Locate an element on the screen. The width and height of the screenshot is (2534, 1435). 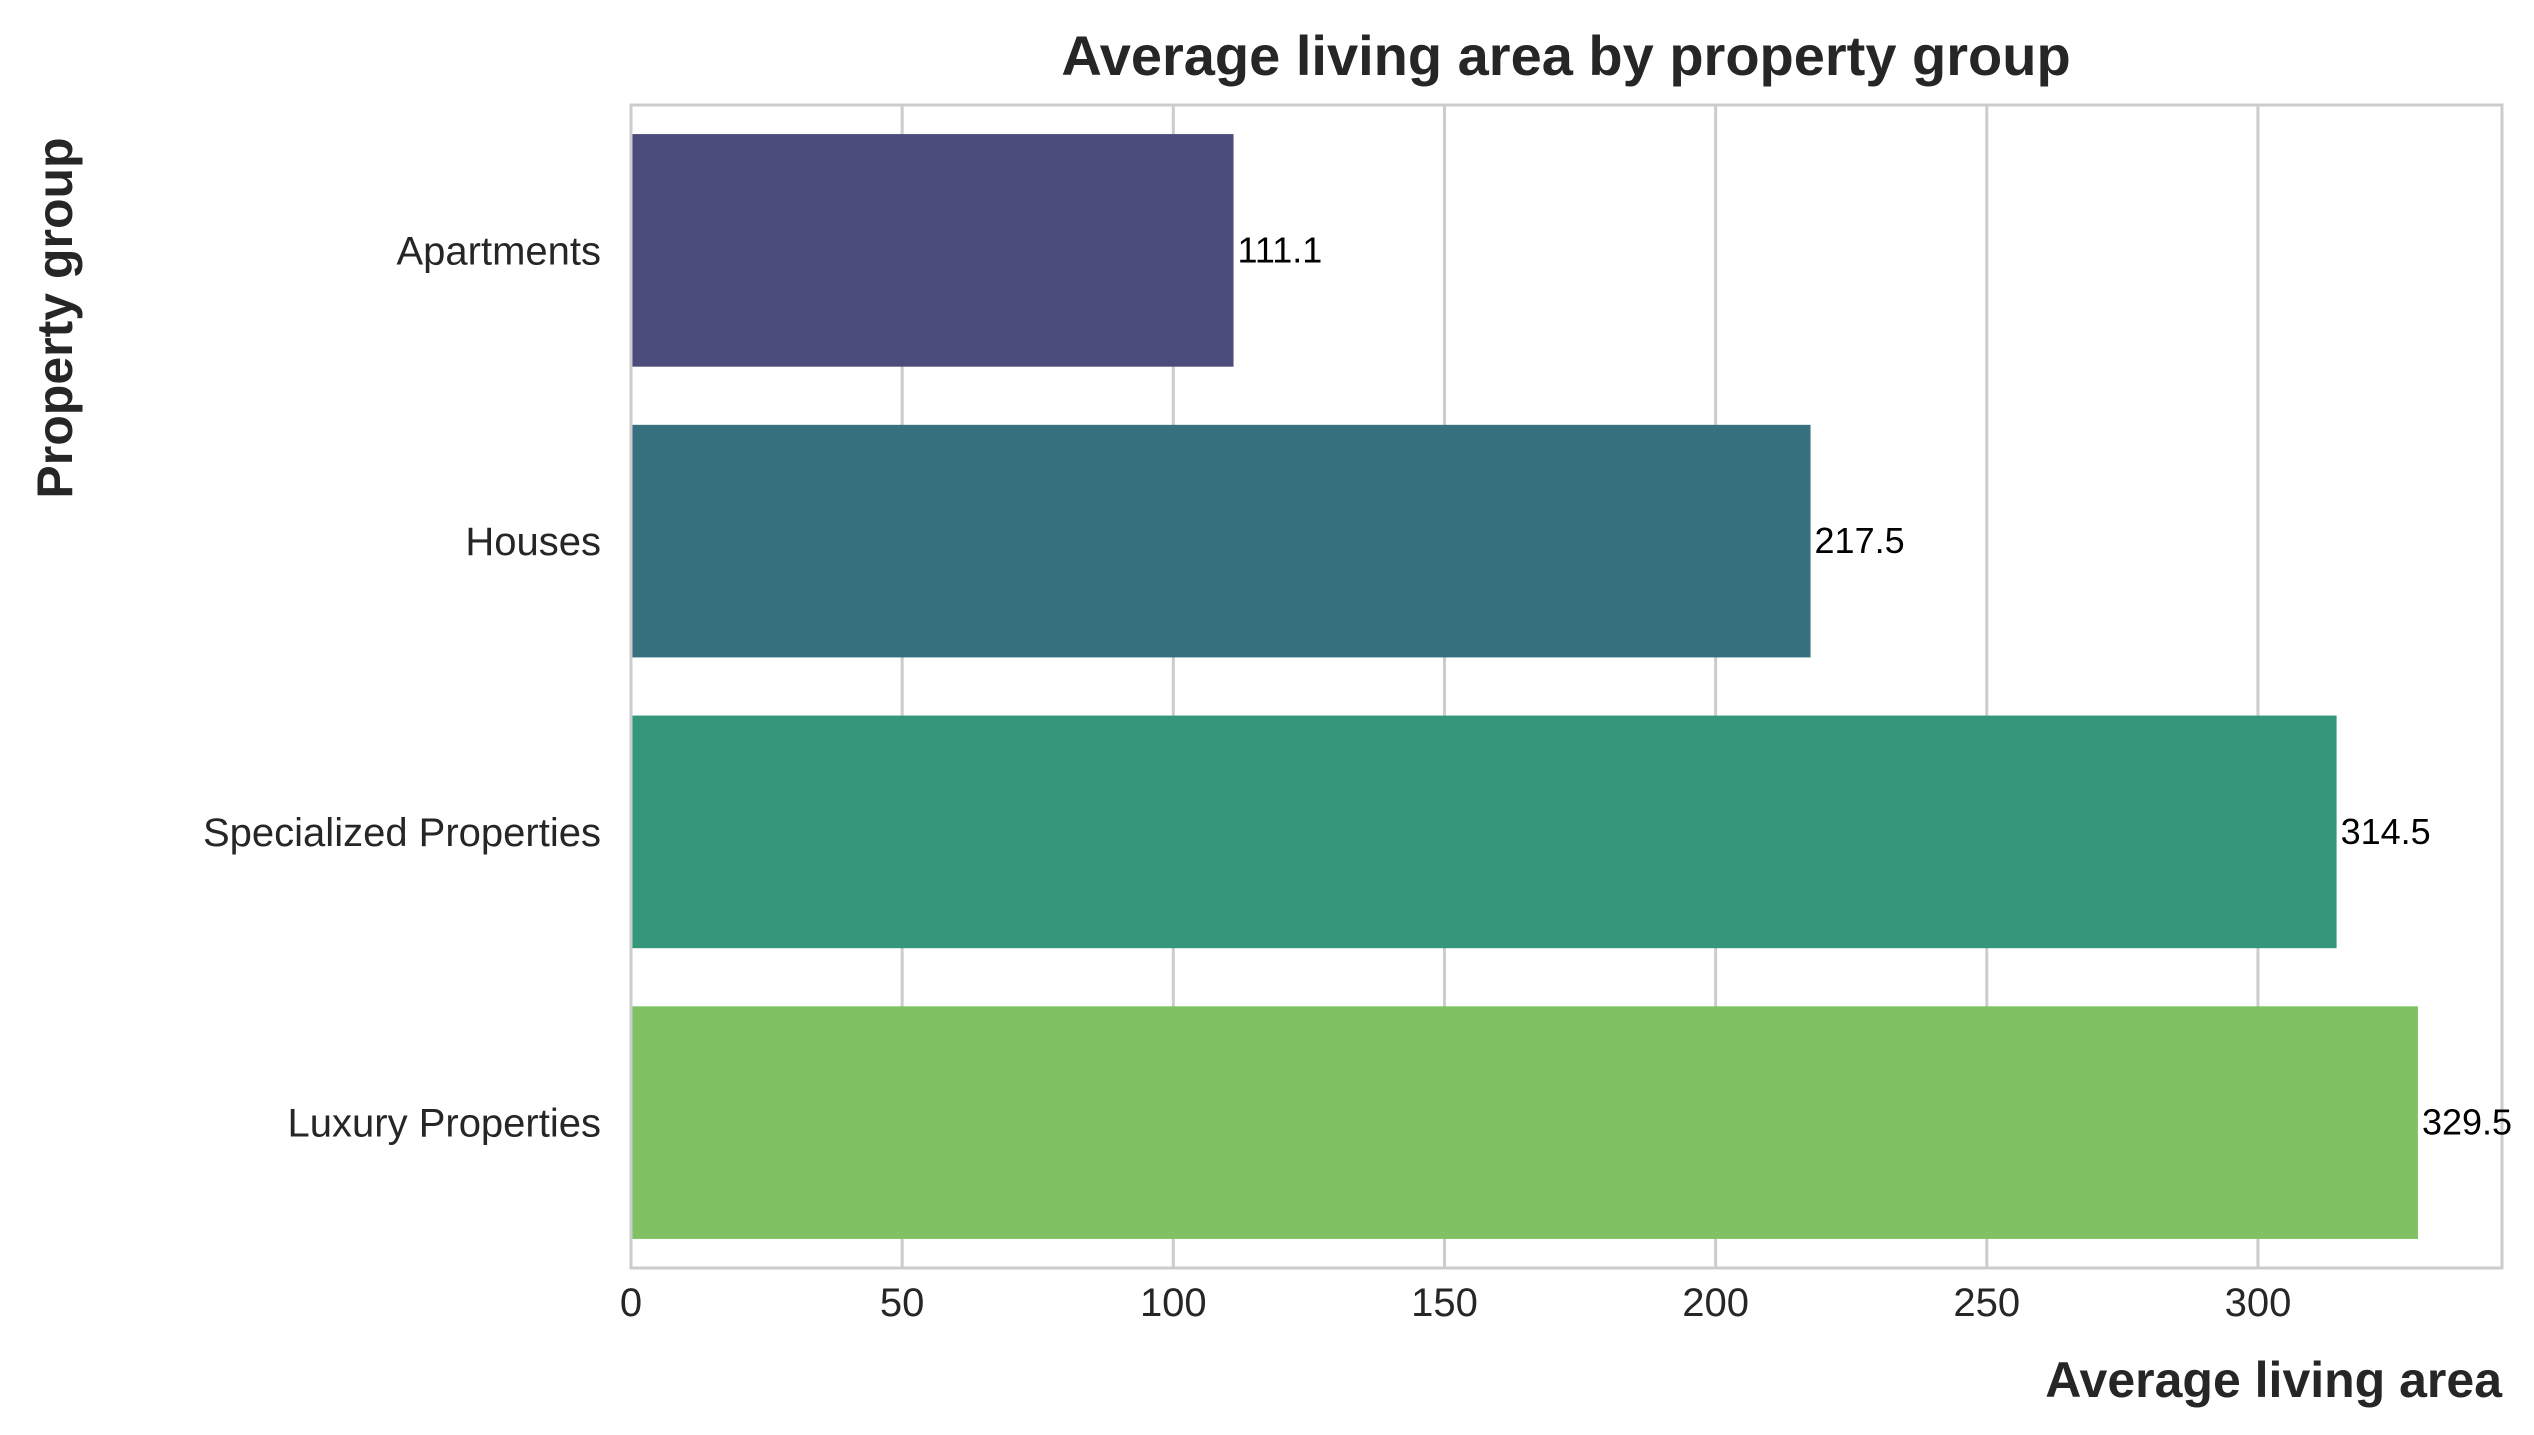
x-tick-labels: 0 50 100 150 200 250 300 is located at coordinates (1455, 1303).